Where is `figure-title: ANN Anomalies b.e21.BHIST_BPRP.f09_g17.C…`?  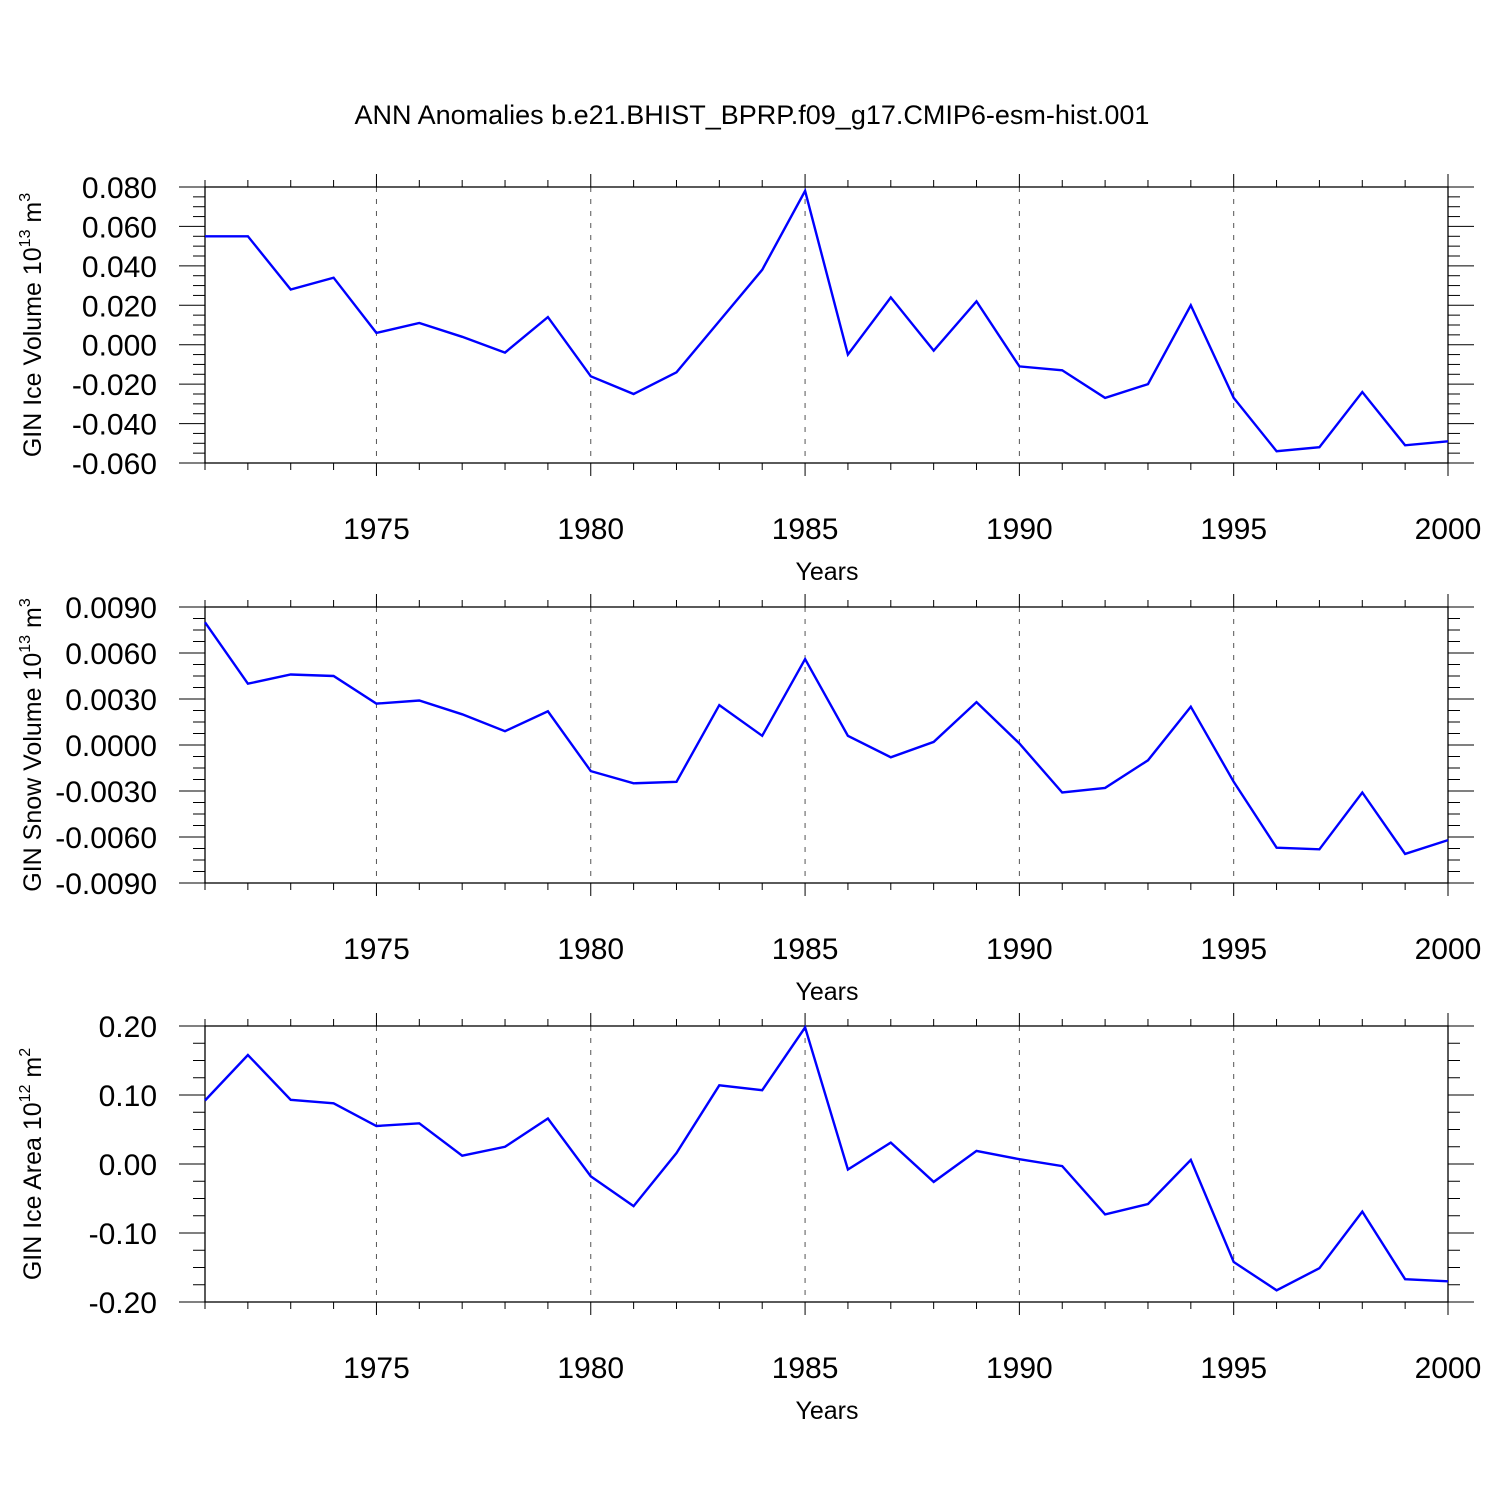 figure-title: ANN Anomalies b.e21.BHIST_BPRP.f09_g17.C… is located at coordinates (752, 115).